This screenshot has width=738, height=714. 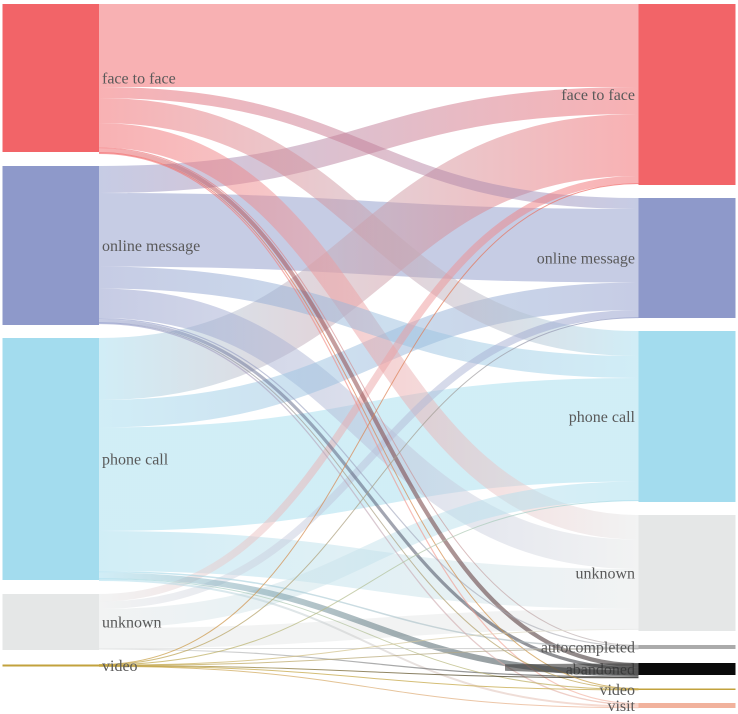 I want to click on svg-text: visit, so click(x=621, y=706).